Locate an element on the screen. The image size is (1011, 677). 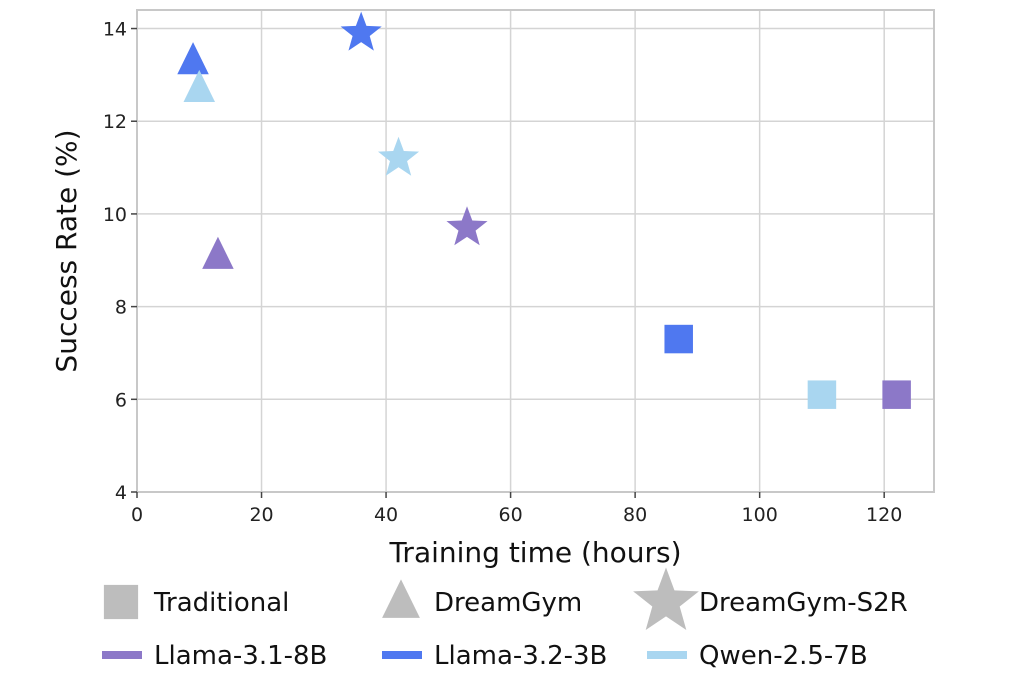
y-tick-label: 14 is located at coordinates (115, 30).